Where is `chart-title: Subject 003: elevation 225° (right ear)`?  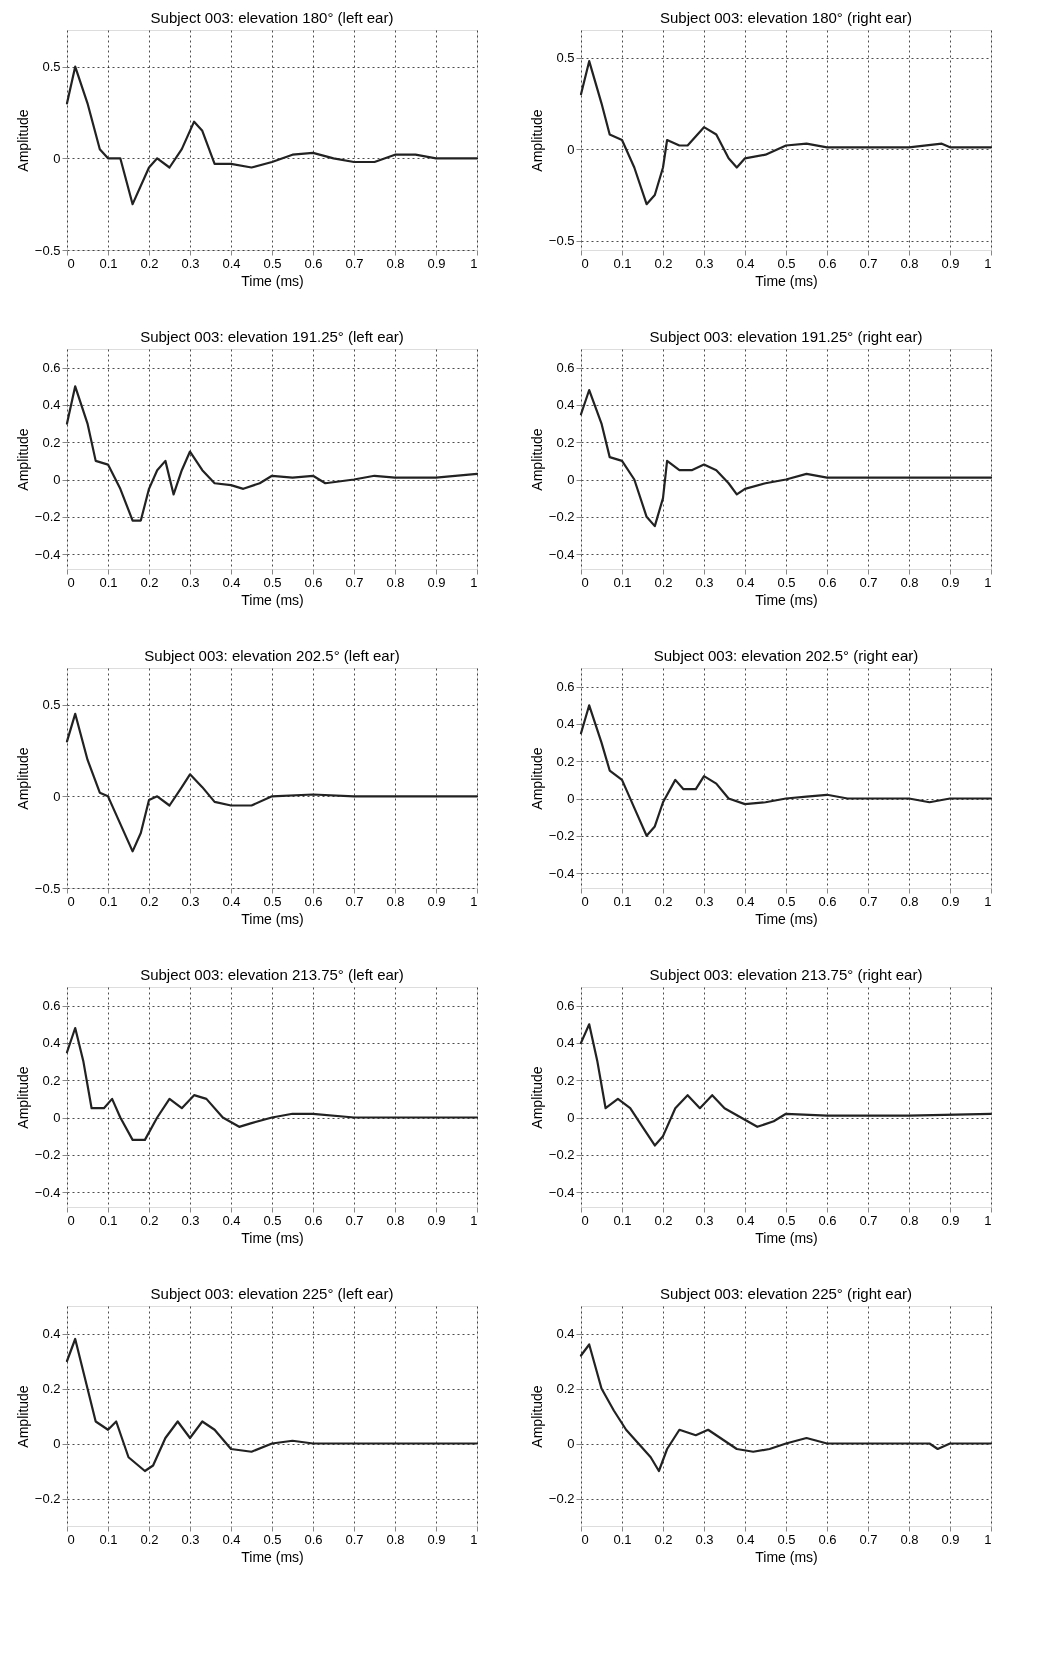 chart-title: Subject 003: elevation 225° (right ear) is located at coordinates (786, 1293).